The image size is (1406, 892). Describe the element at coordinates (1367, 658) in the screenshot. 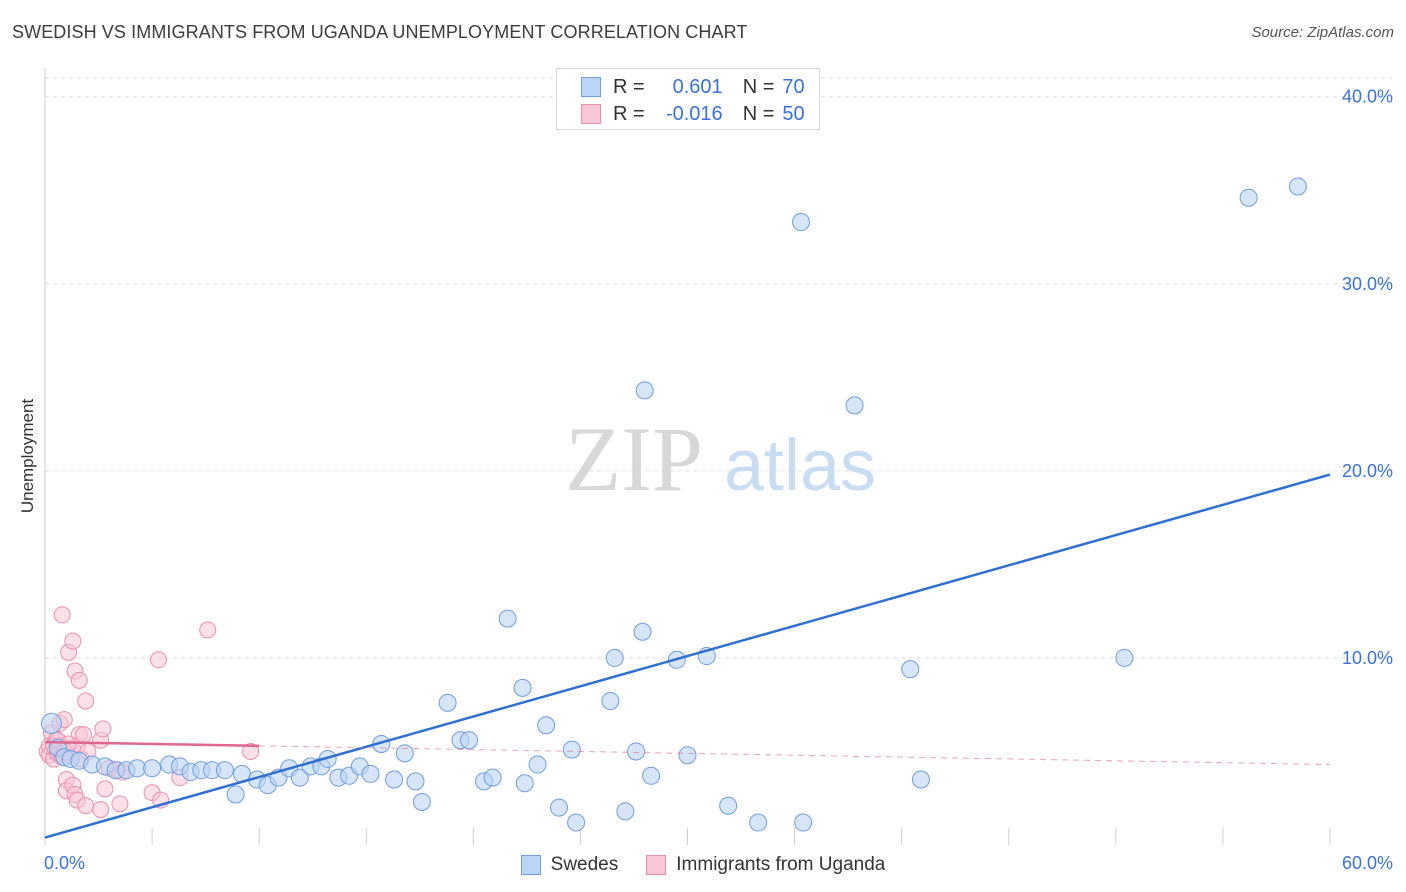

I see `y-tick-label: 10.0%` at that location.